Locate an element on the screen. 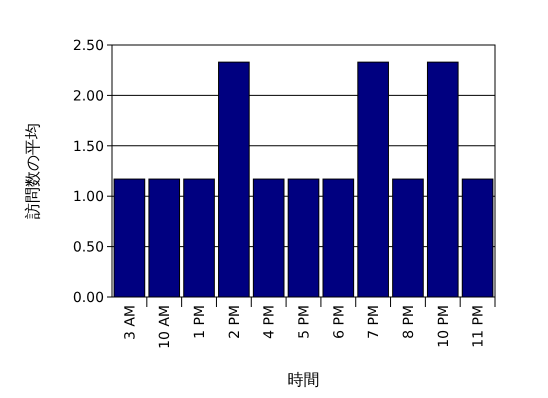 This screenshot has width=548, height=398. x-tick-label: 6 PM is located at coordinates (339, 322).